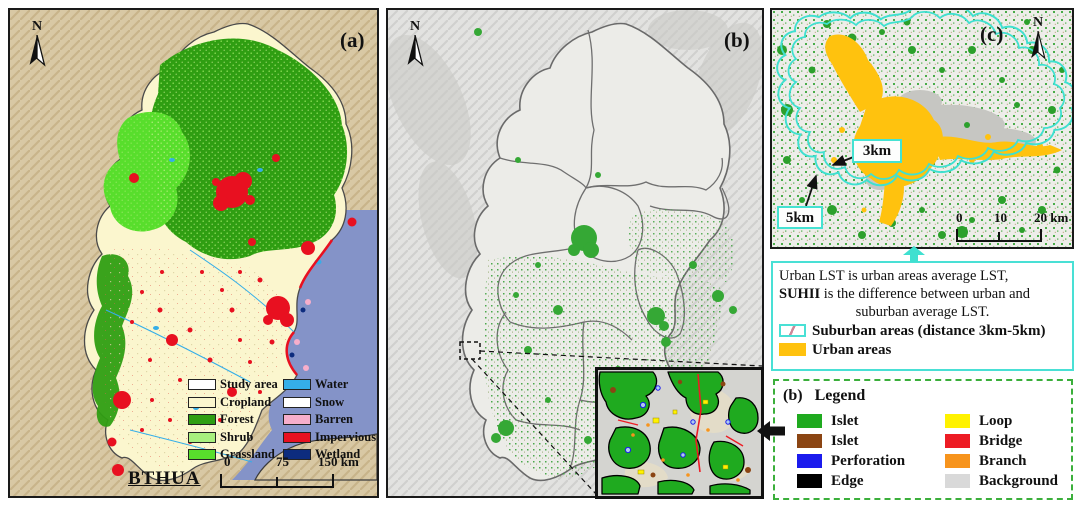 Image resolution: width=1080 pixels, height=505 pixels. What do you see at coordinates (277, 481) in the screenshot?
I see `scalebar-a` at bounding box center [277, 481].